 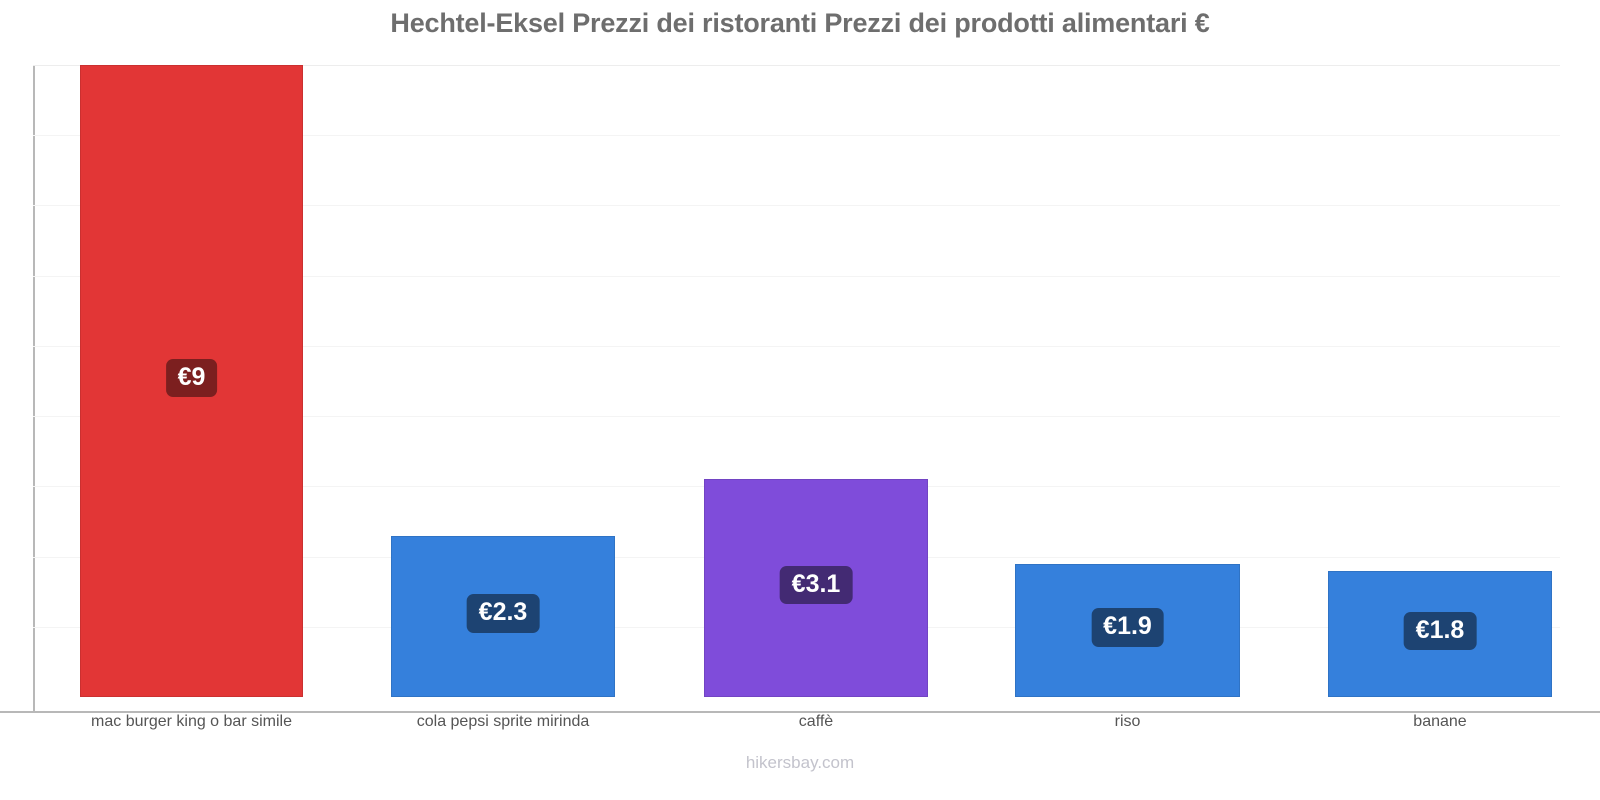 I want to click on y-axis-line, so click(x=34, y=389).